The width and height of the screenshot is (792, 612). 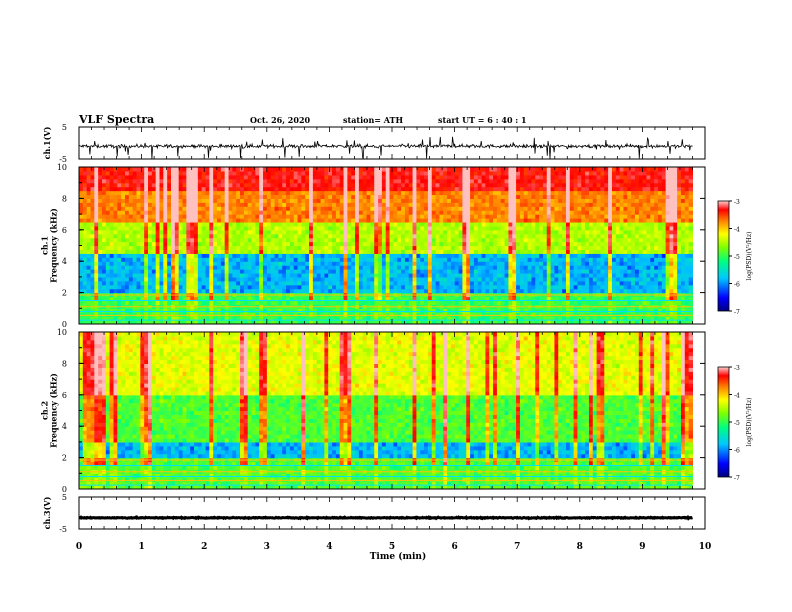 What do you see at coordinates (482, 120) in the screenshot?
I see `start-ut-label: start UT = 6 : 40 : 1` at bounding box center [482, 120].